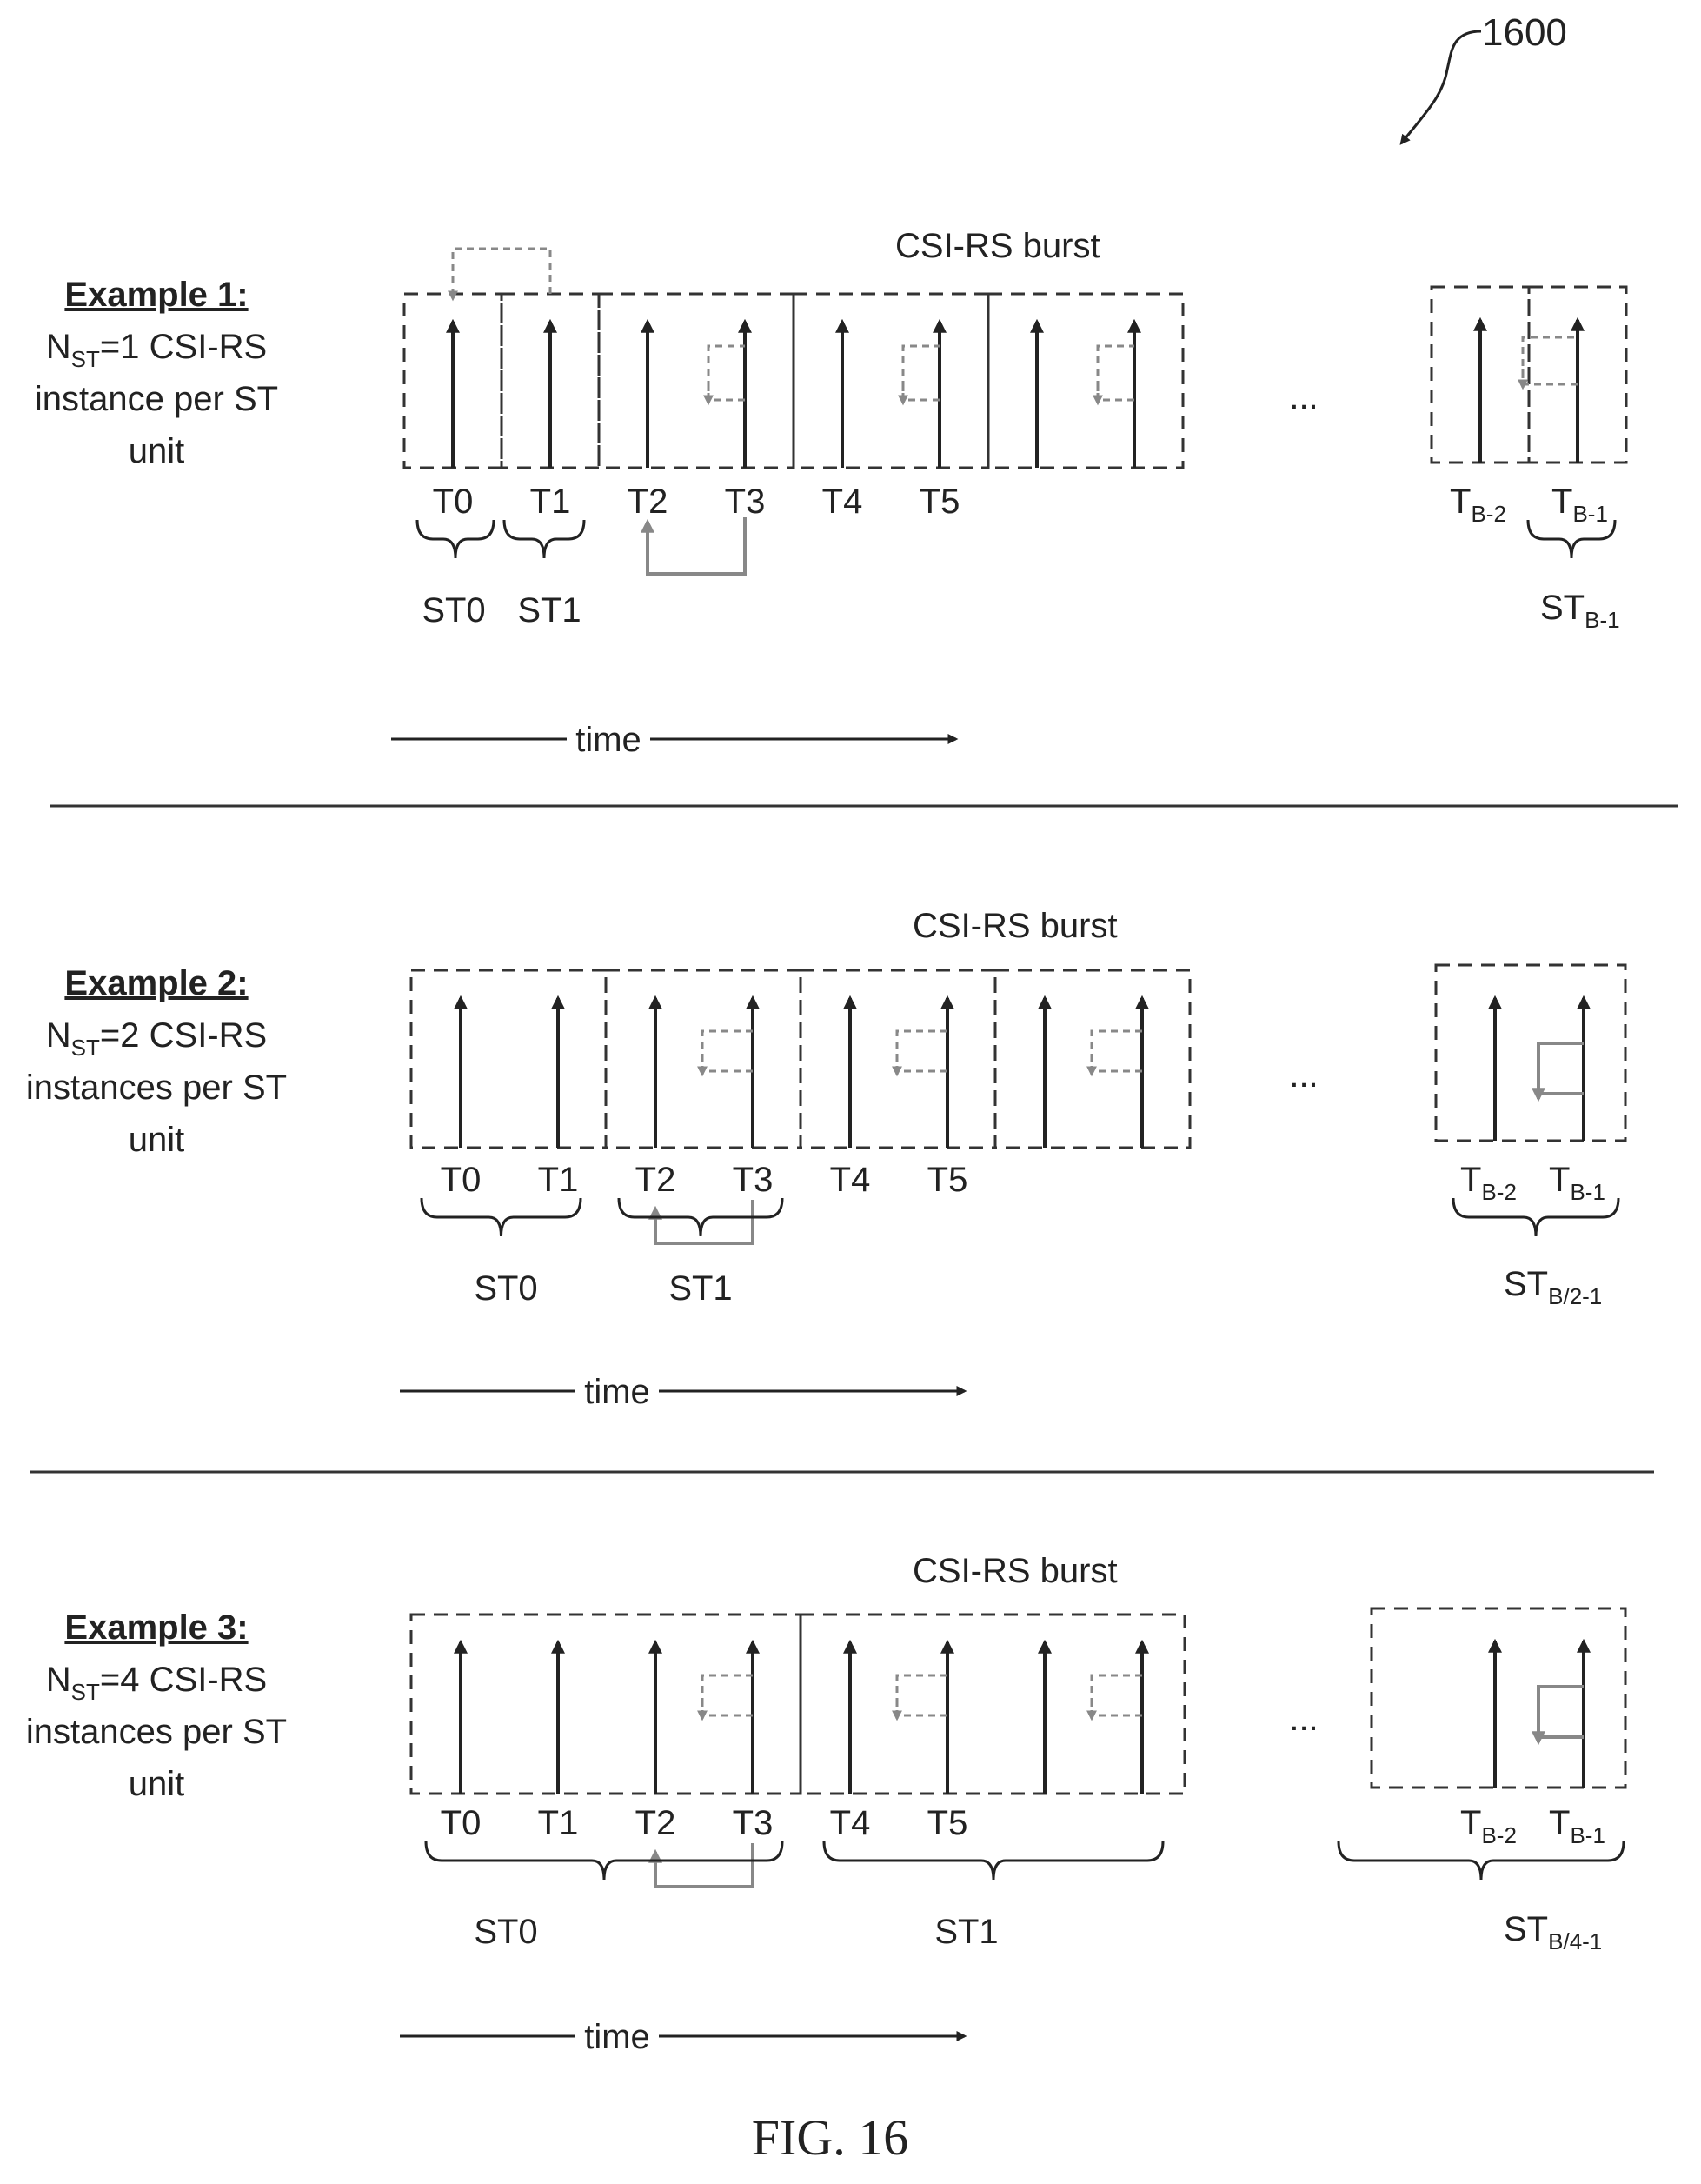 This screenshot has width=1701, height=2184. Describe the element at coordinates (156, 1627) in the screenshot. I see `example-title: Example 3:` at that location.